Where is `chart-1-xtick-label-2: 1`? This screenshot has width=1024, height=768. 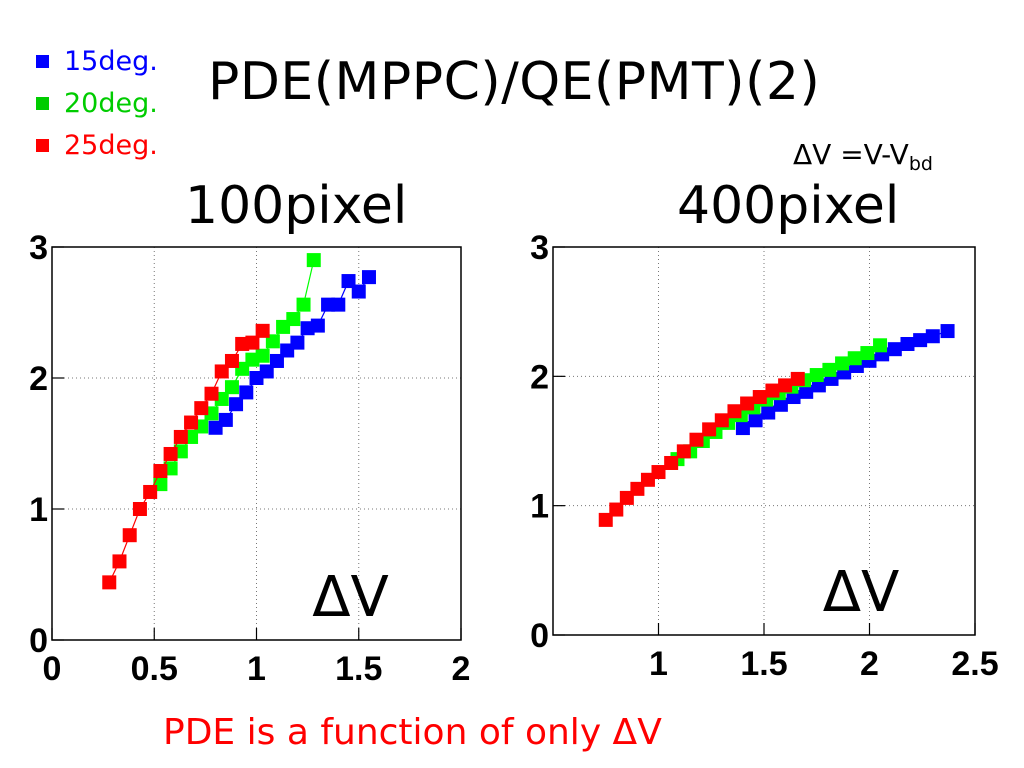
chart-1-xtick-label-2: 1 is located at coordinates (256, 669).